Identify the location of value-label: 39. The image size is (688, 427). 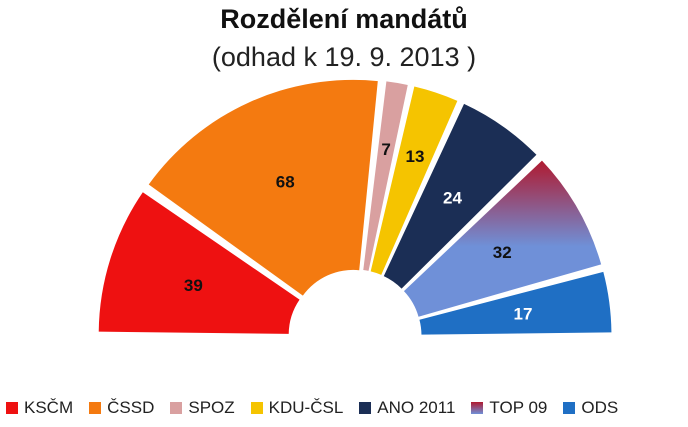
(193, 285).